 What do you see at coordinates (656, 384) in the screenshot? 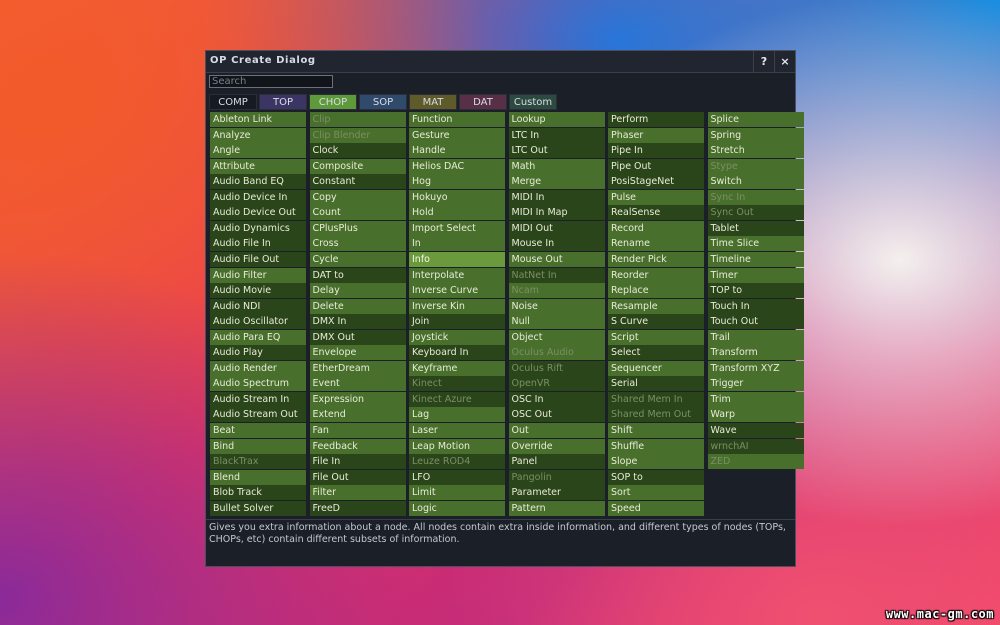
I see `operator-item-serial: Serial` at bounding box center [656, 384].